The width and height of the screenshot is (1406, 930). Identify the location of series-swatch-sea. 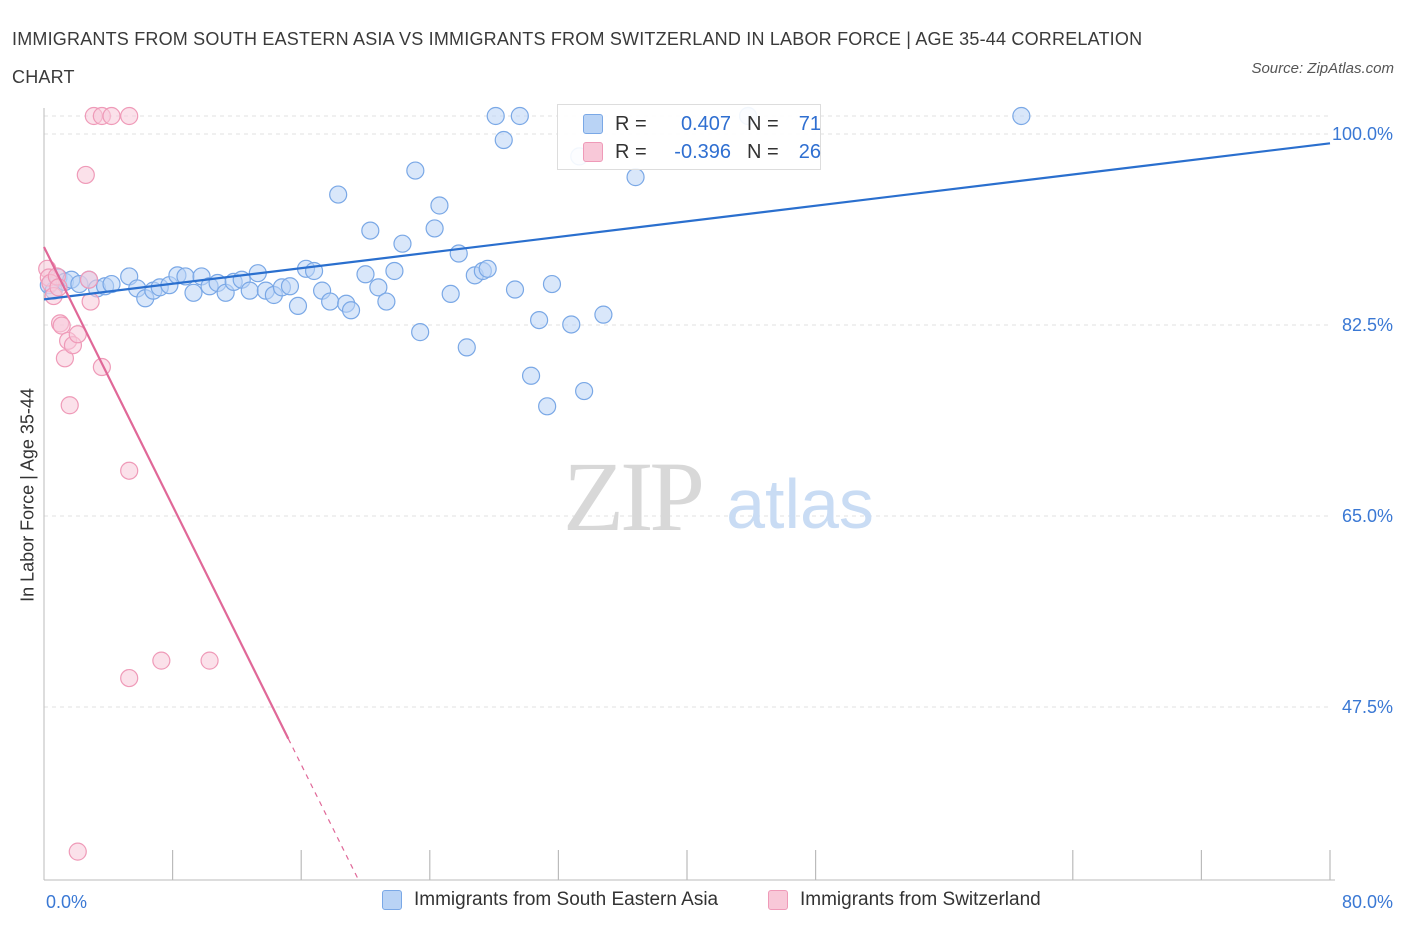
(392, 900).